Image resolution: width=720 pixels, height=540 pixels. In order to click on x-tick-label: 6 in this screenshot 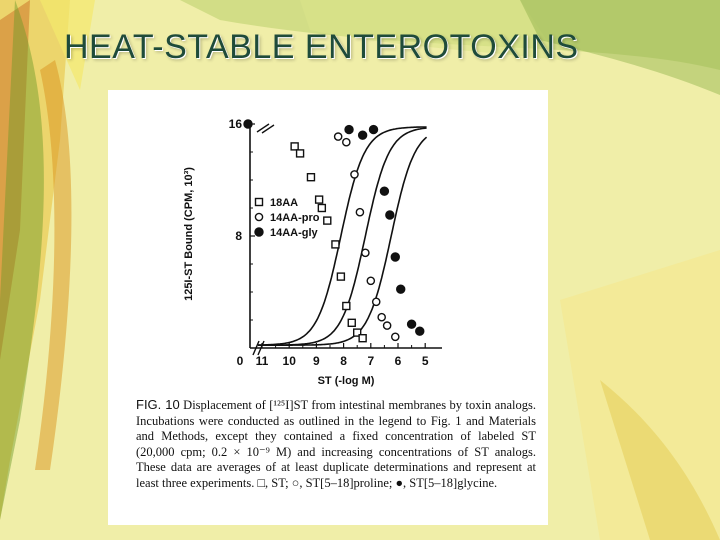, I will do `click(398, 361)`.